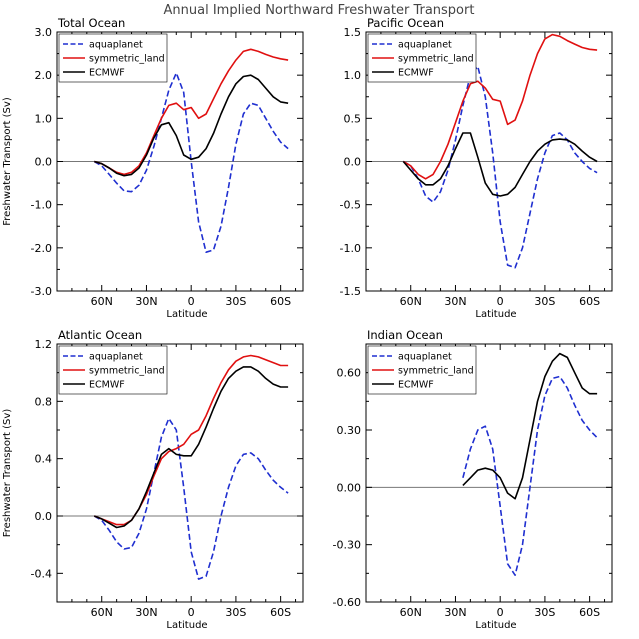 The height and width of the screenshot is (639, 639). What do you see at coordinates (44, 459) in the screenshot?
I see `y-tick-label: 0.4` at bounding box center [44, 459].